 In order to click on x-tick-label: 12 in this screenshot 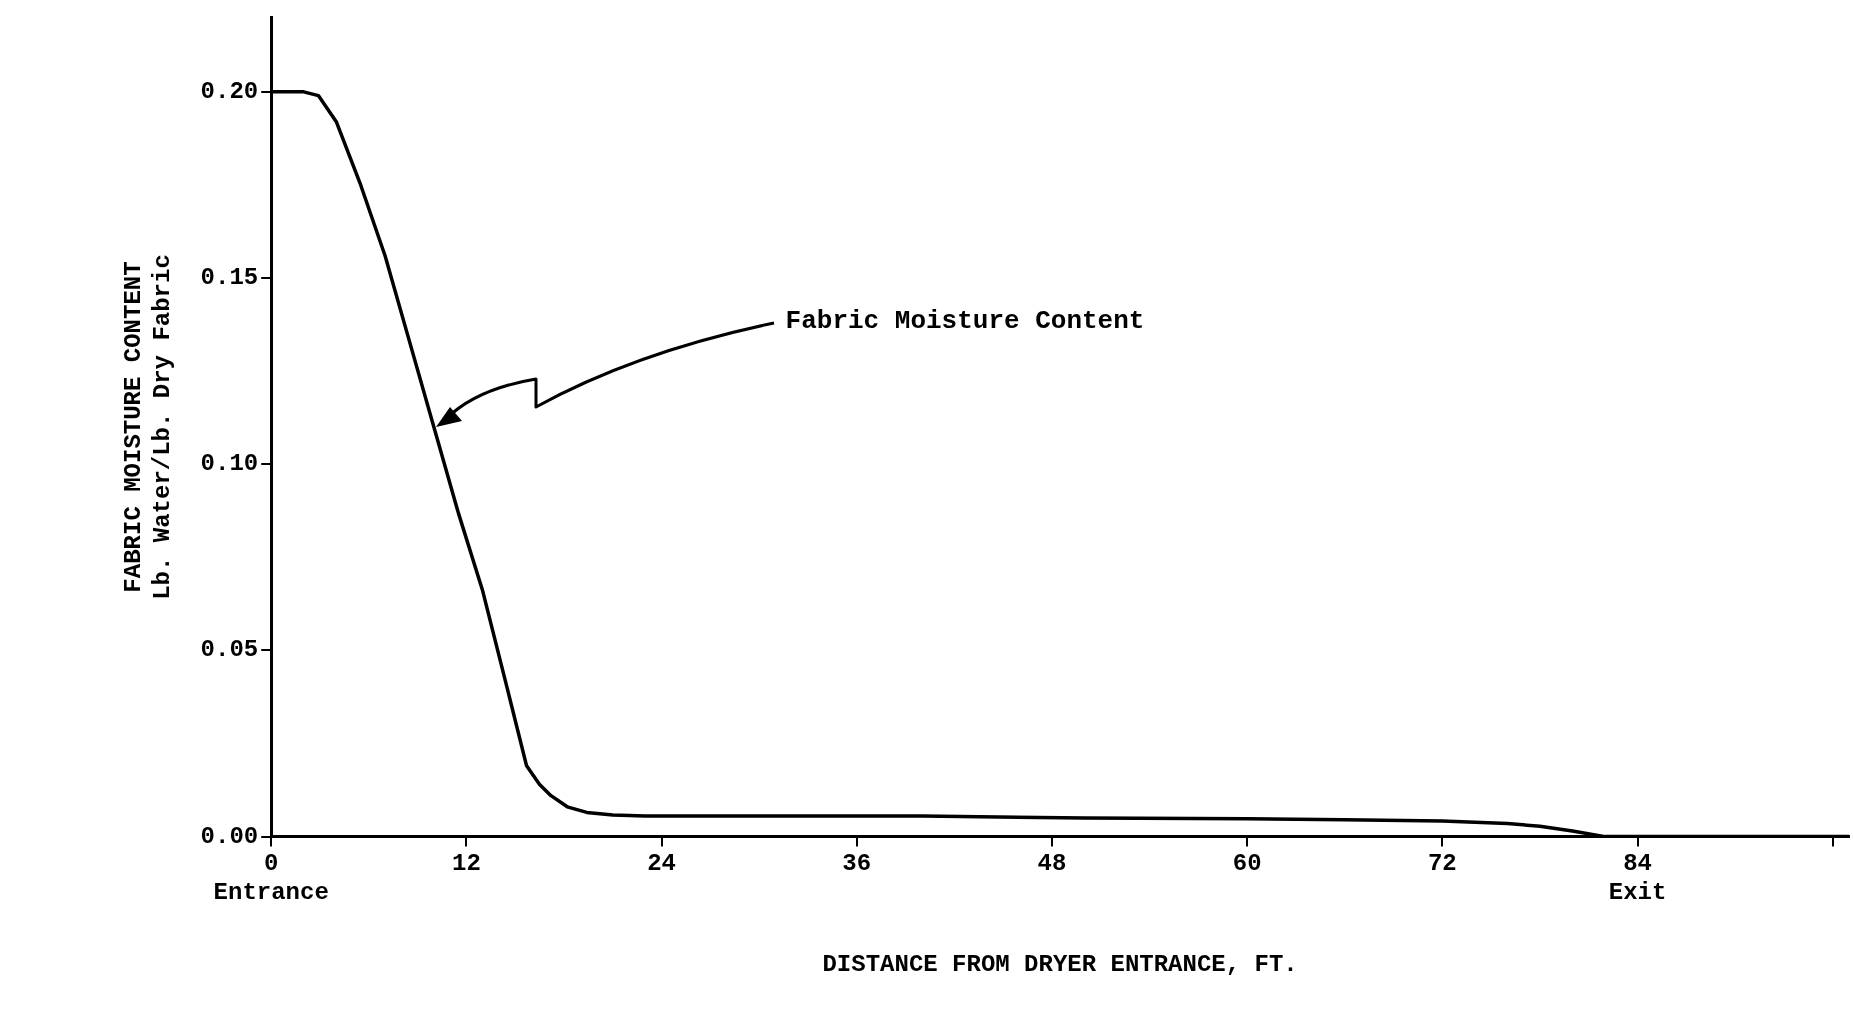, I will do `click(466, 864)`.